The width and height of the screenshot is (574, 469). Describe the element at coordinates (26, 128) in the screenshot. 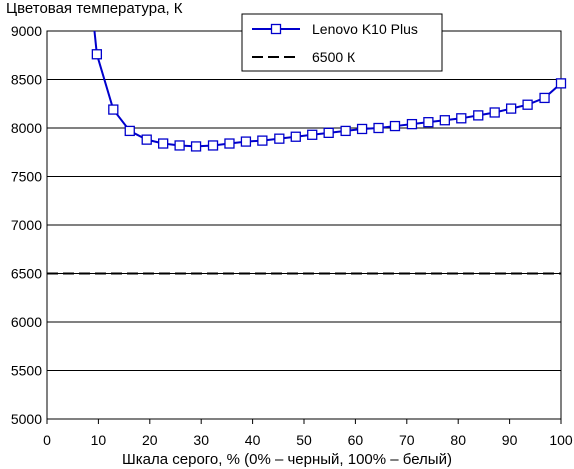

I see `y-tick-label: 8000` at that location.